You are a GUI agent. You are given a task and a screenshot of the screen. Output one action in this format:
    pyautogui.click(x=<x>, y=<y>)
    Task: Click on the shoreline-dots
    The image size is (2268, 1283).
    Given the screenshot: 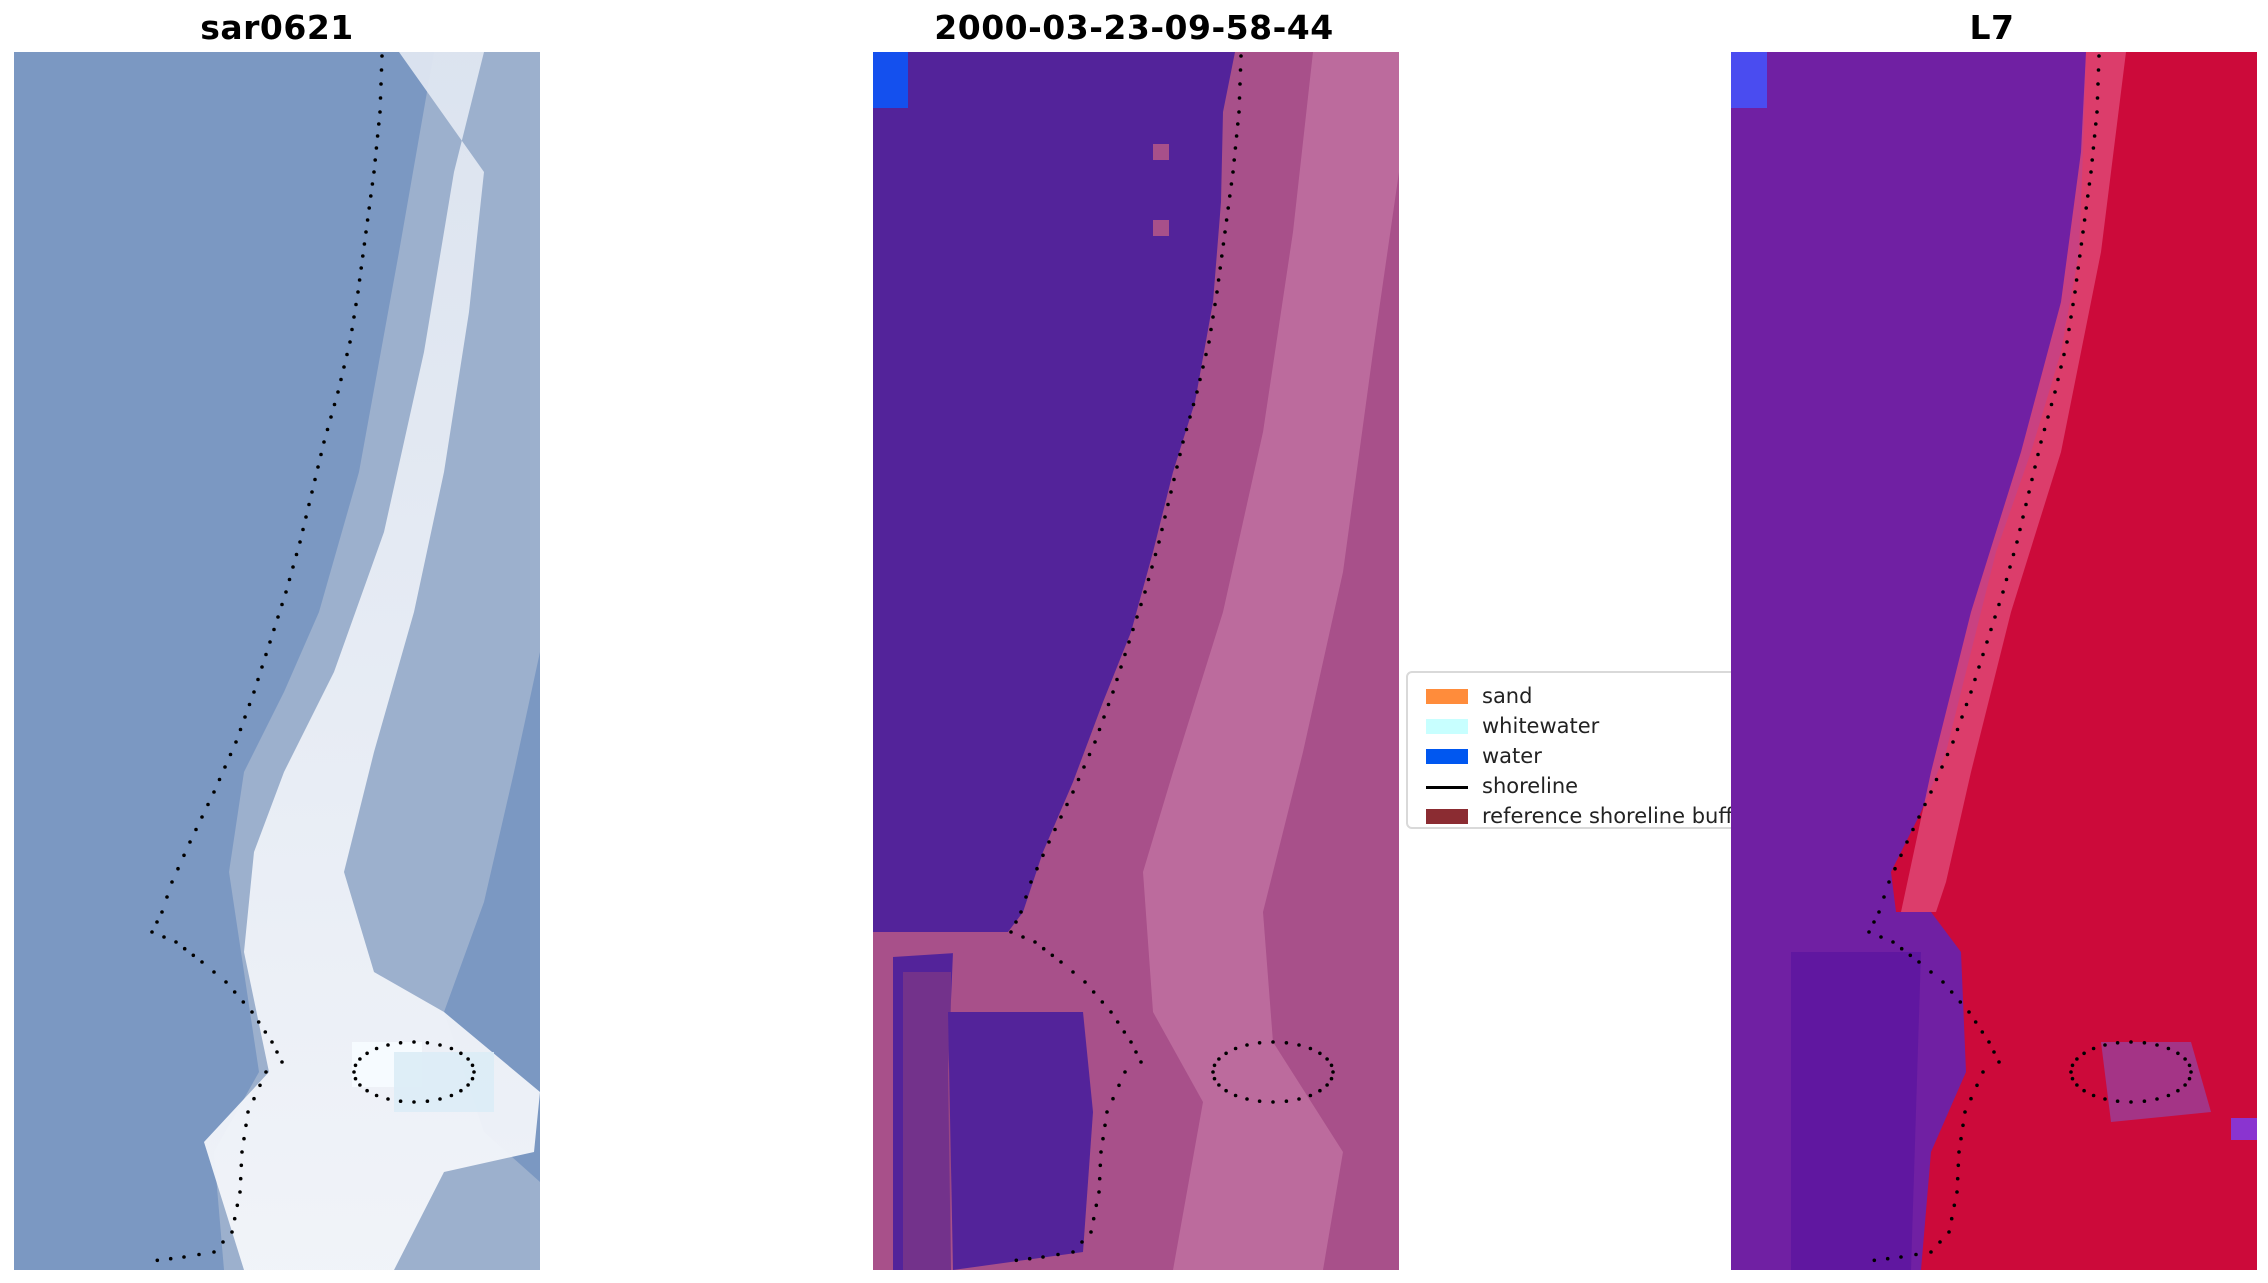 What is the action you would take?
    pyautogui.click(x=313, y=658)
    